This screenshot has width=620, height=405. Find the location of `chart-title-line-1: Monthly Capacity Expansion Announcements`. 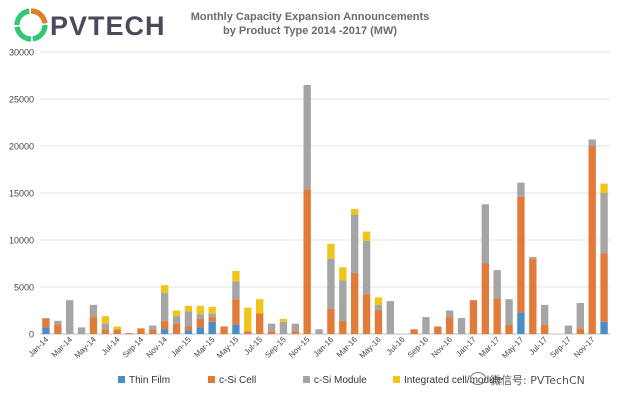

chart-title-line-1: Monthly Capacity Expansion Announcements is located at coordinates (310, 17).